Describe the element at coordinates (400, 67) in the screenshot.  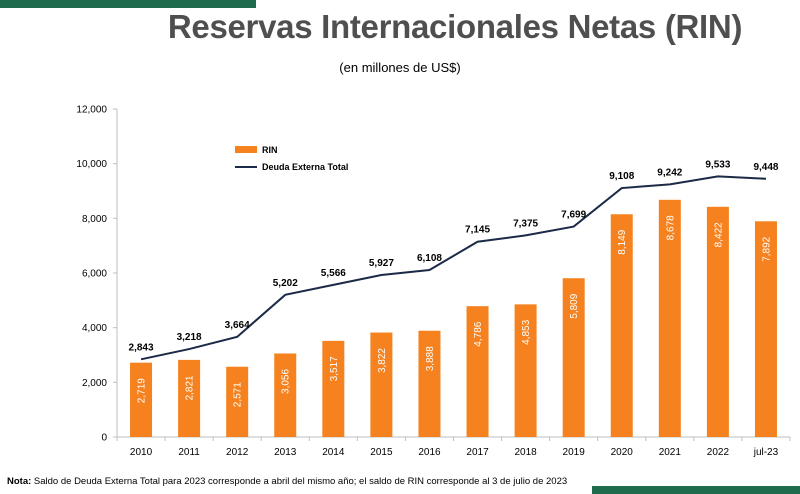
I see `chart-subtitle: (en millones de US$)` at that location.